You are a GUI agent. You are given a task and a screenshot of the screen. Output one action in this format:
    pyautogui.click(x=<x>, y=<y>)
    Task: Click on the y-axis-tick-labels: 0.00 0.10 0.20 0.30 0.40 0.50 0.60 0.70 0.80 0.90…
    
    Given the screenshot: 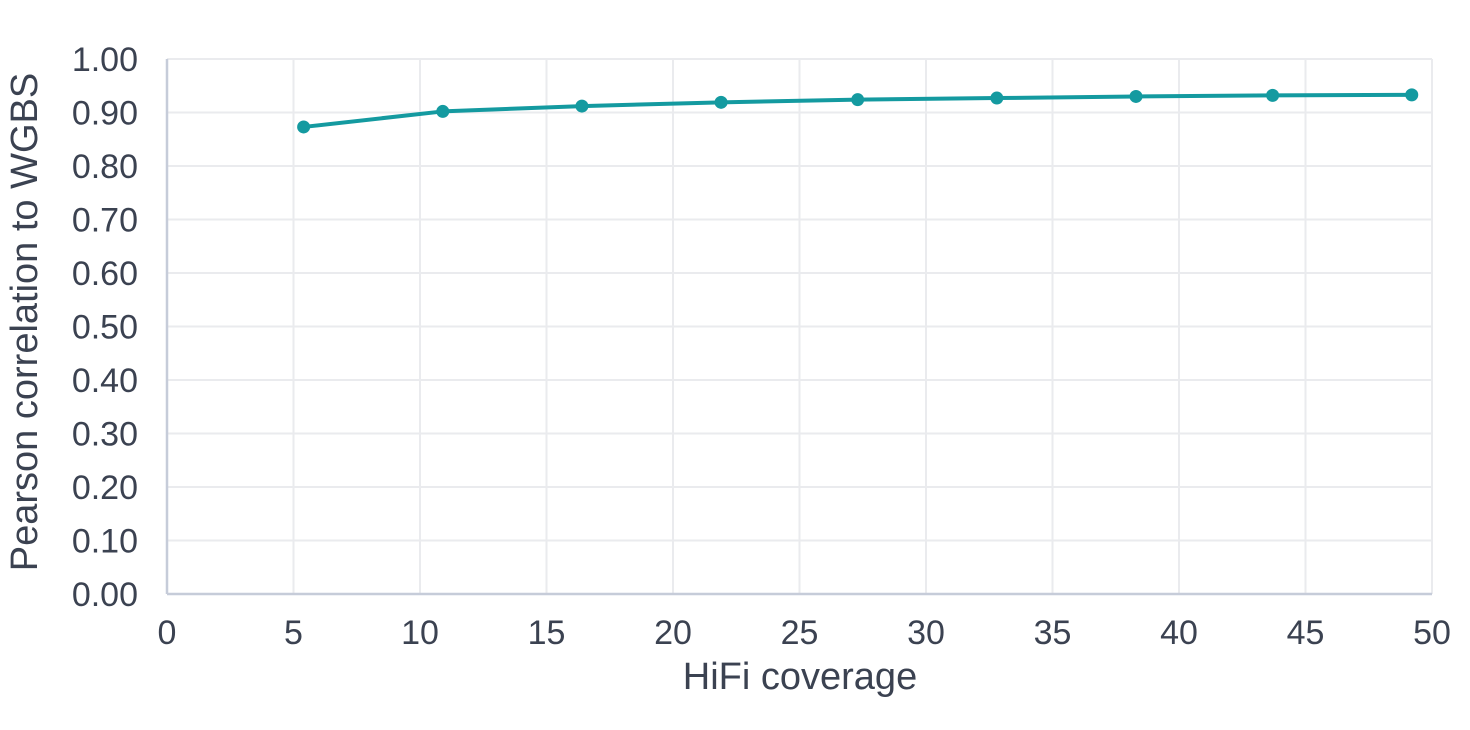 What is the action you would take?
    pyautogui.click(x=105, y=327)
    